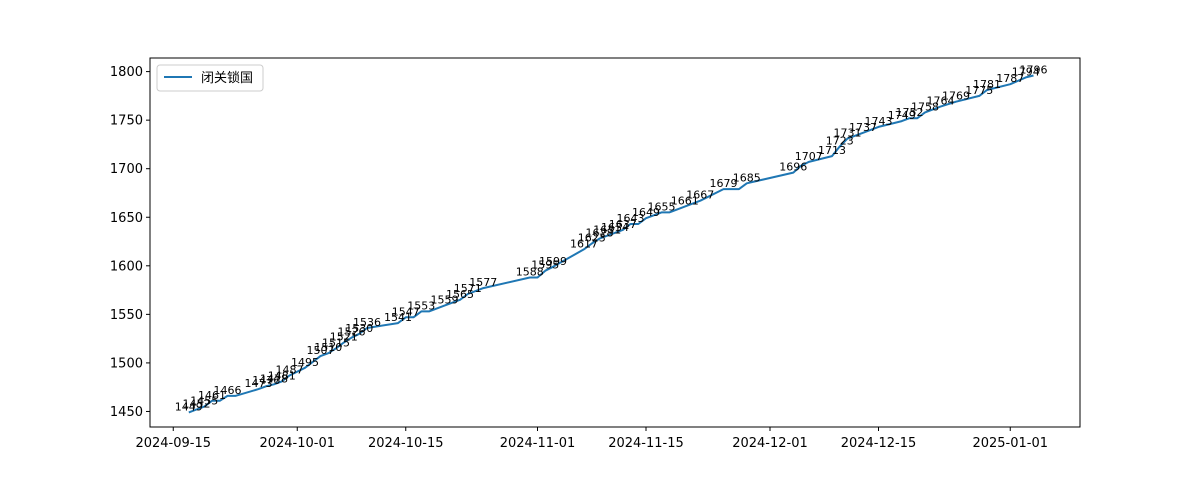  I want to click on data-label: 1679, so click(724, 183).